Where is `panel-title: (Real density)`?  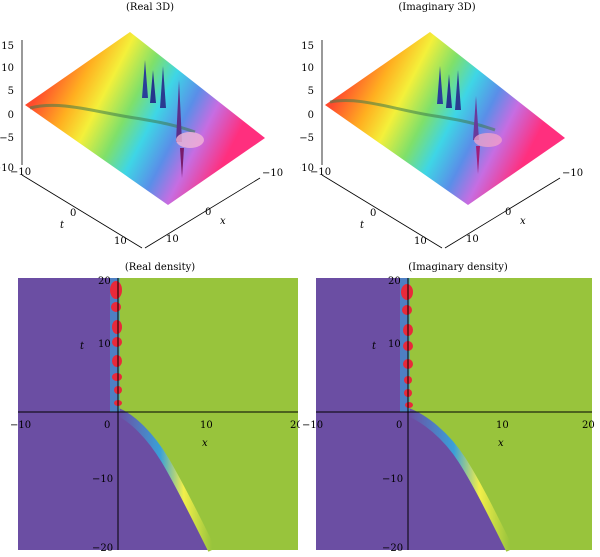
panel-title: (Real density) is located at coordinates (160, 267).